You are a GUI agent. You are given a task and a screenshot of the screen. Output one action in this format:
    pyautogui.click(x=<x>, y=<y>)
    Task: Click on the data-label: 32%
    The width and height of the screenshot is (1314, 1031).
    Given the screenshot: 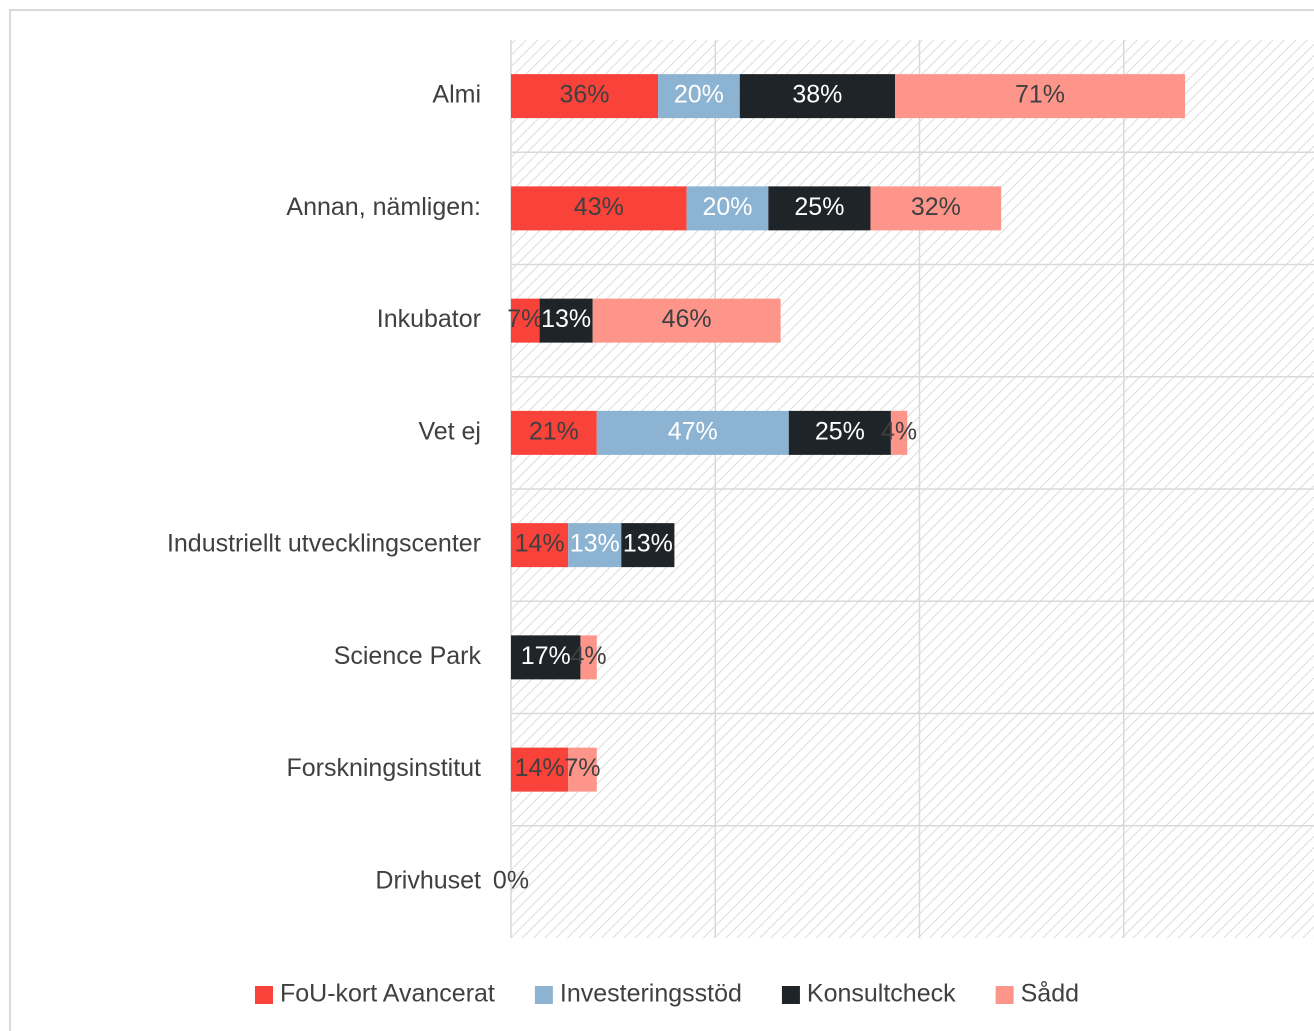 What is the action you would take?
    pyautogui.click(x=936, y=207)
    